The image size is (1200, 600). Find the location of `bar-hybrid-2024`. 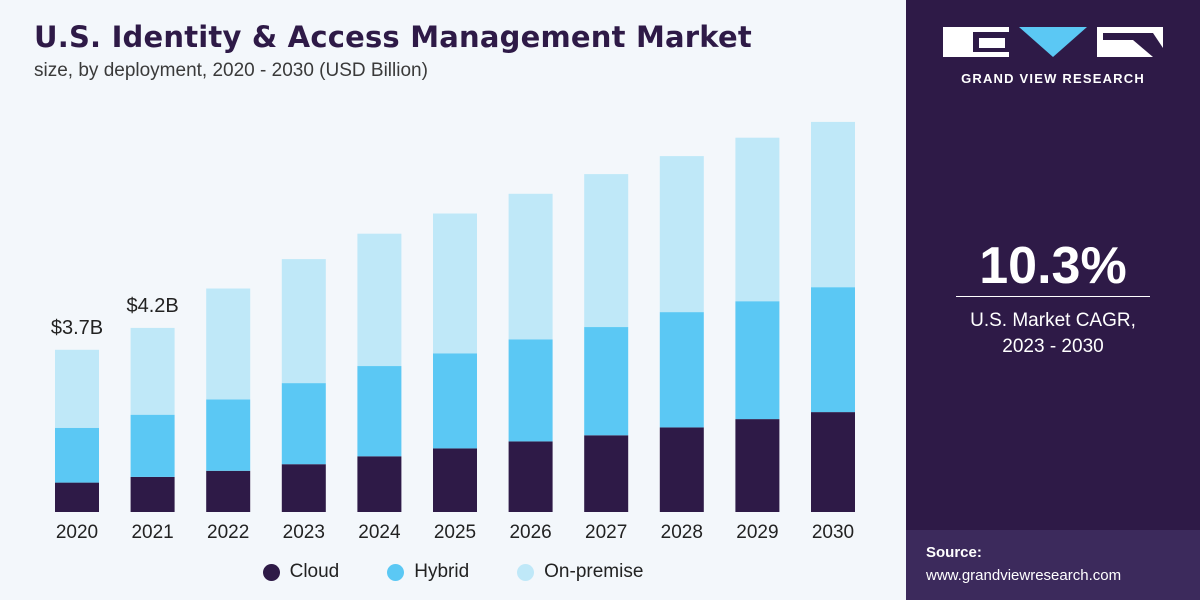

bar-hybrid-2024 is located at coordinates (379, 411).